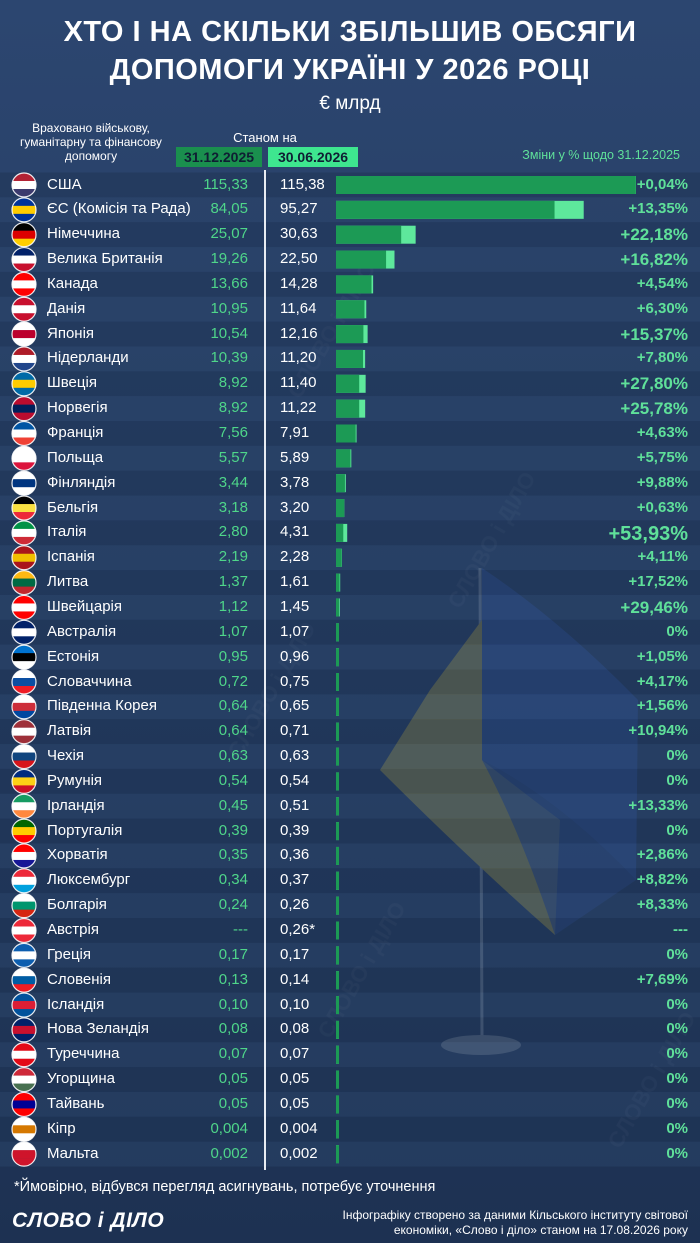 This screenshot has width=700, height=1243. Describe the element at coordinates (233, 606) in the screenshot. I see `value-2025: 1,12` at that location.